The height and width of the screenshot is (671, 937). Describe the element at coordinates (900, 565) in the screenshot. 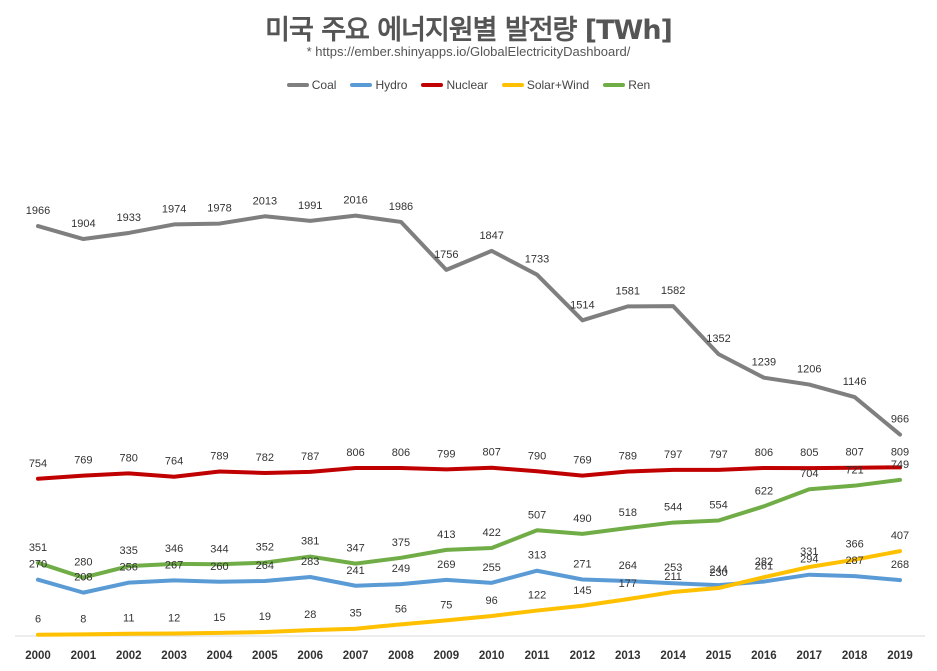

I see `data-label: 268` at that location.